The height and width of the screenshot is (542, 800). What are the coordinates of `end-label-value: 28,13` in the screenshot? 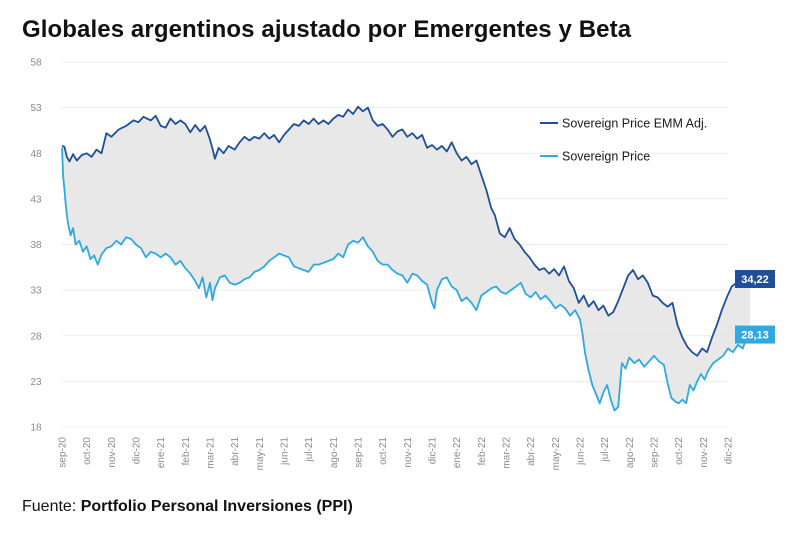 It's located at (755, 336).